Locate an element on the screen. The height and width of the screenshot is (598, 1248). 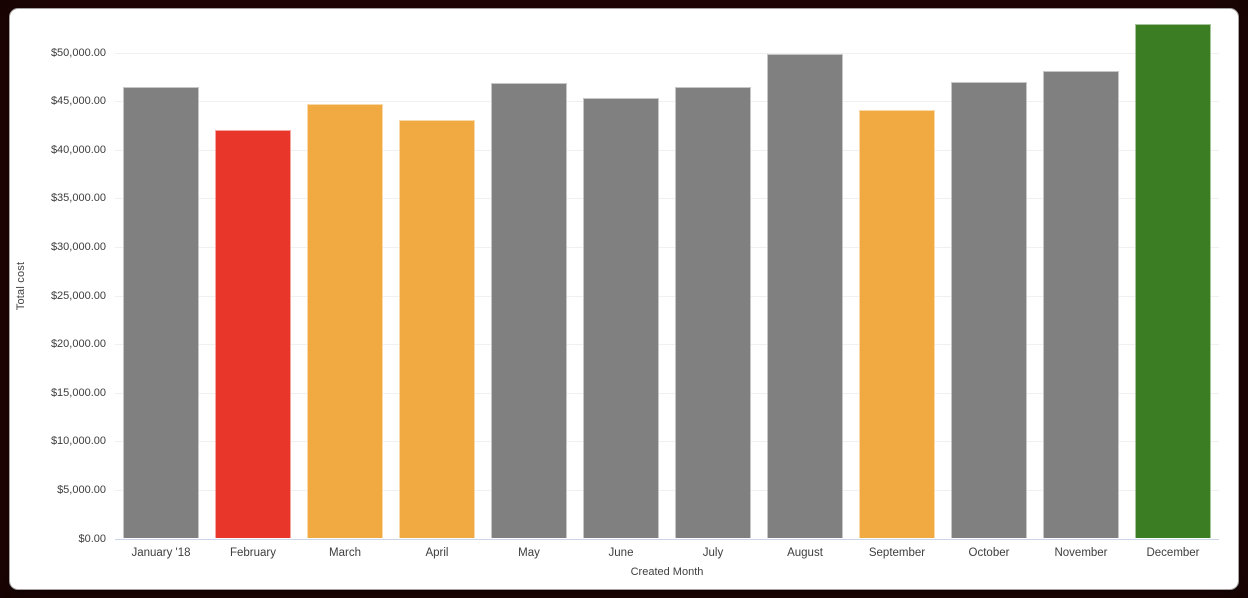
y-axis-tick-label: $45,000.00 is located at coordinates (78, 101).